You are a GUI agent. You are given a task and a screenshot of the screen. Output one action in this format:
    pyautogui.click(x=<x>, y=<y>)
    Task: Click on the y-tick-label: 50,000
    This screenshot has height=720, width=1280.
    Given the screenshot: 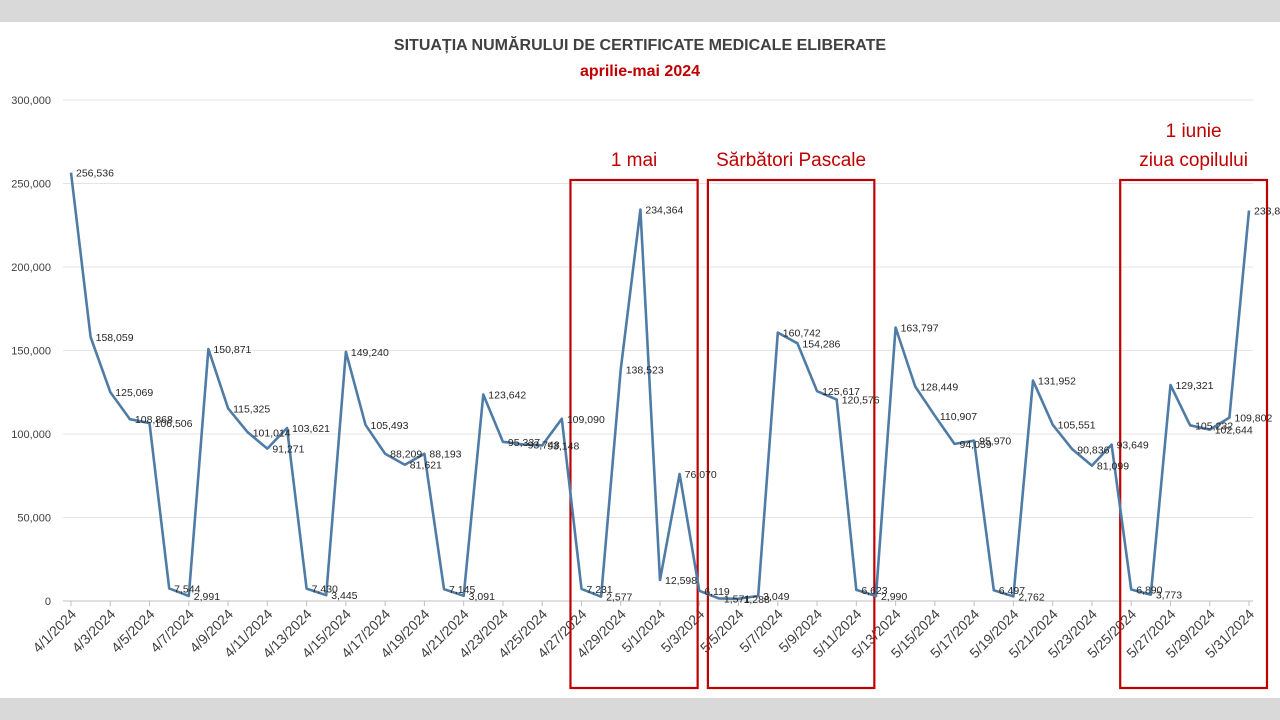 What is the action you would take?
    pyautogui.click(x=34, y=519)
    